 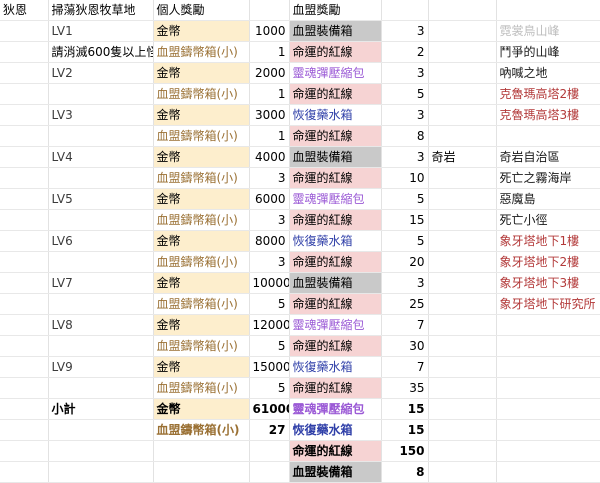 I want to click on clan-qty-cell: 7, so click(x=405, y=367).